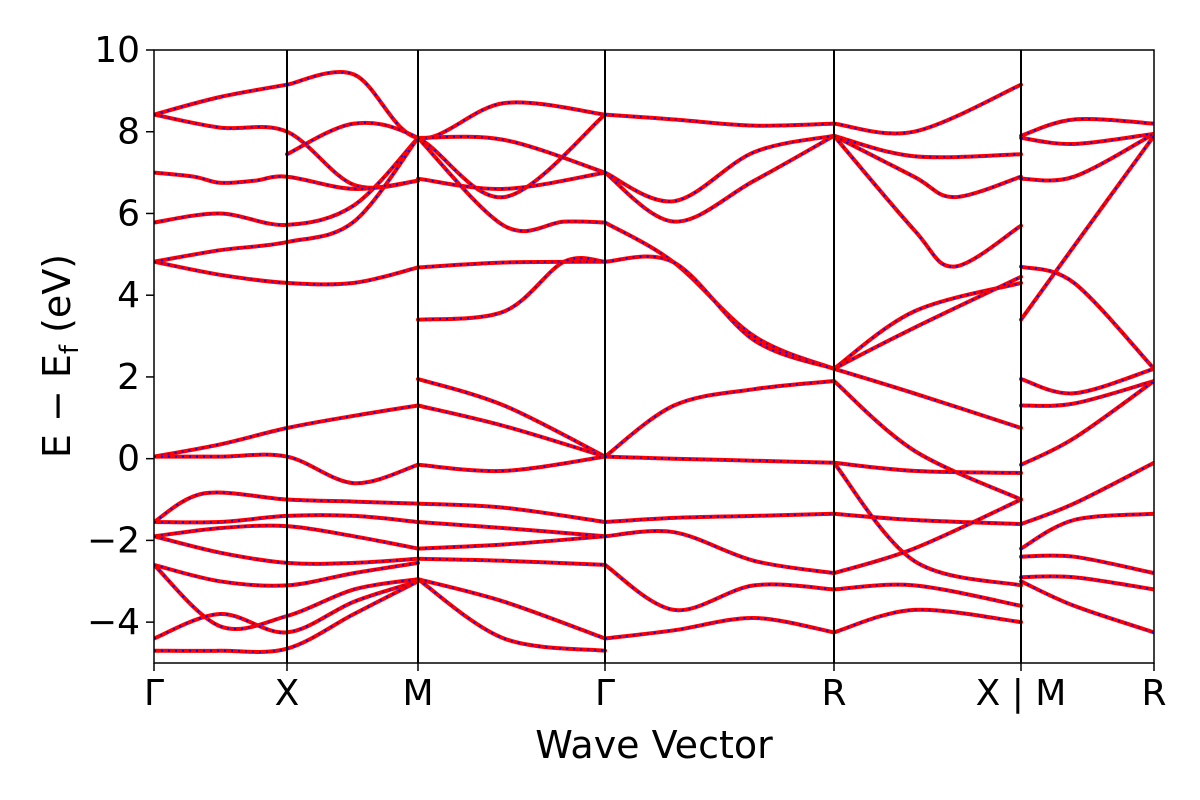 The width and height of the screenshot is (1200, 800). Describe the element at coordinates (128, 132) in the screenshot. I see `y-tick-label: 8` at that location.